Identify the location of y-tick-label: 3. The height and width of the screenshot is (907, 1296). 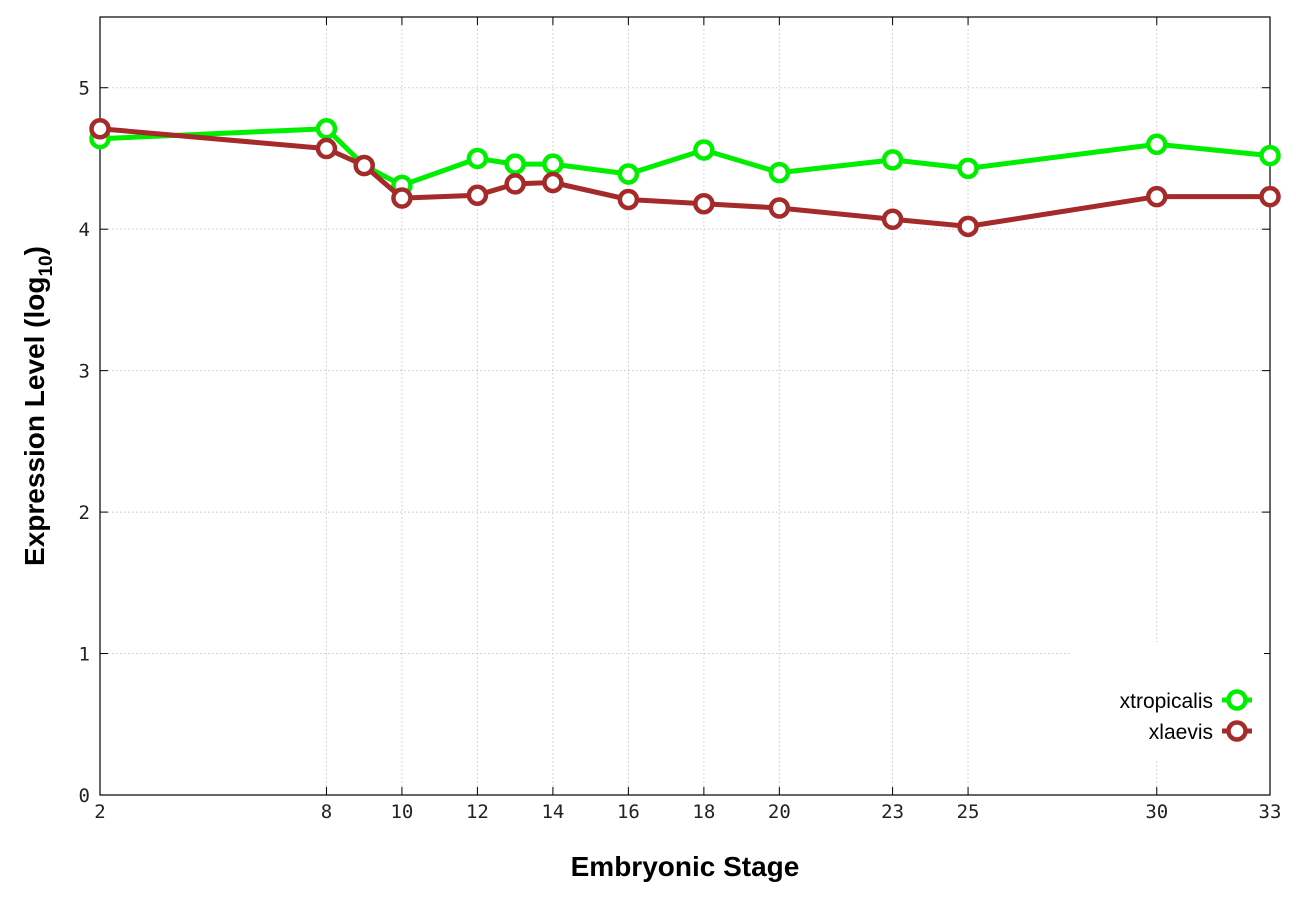
(84, 372).